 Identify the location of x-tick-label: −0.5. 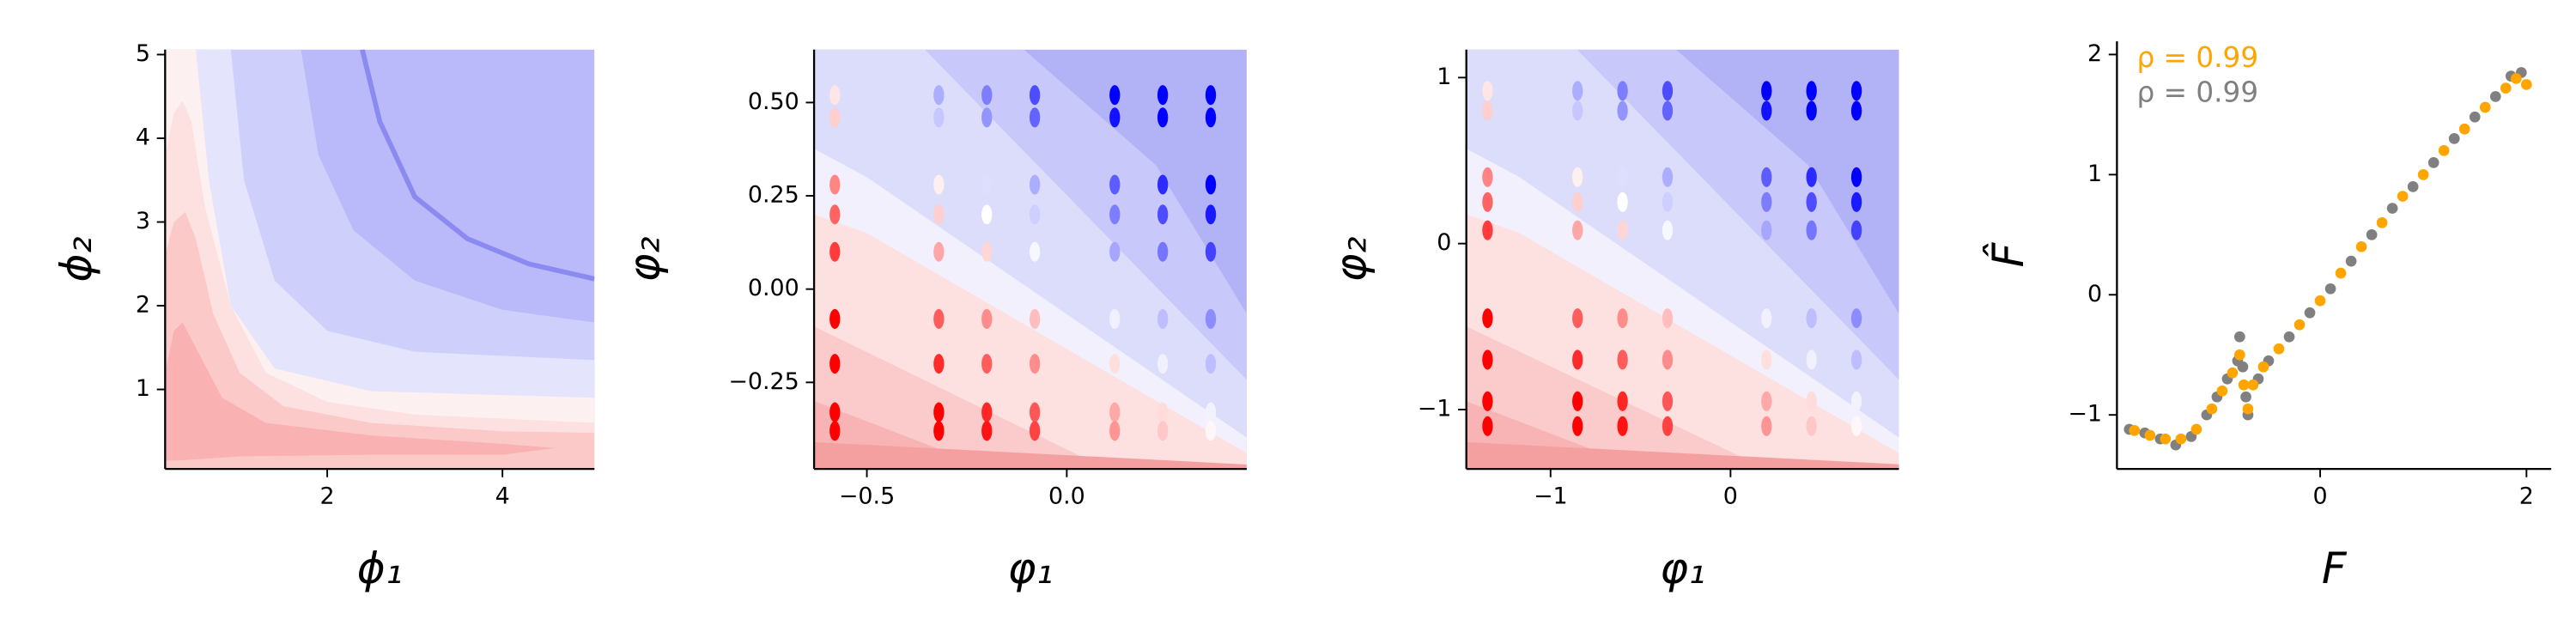
(867, 496).